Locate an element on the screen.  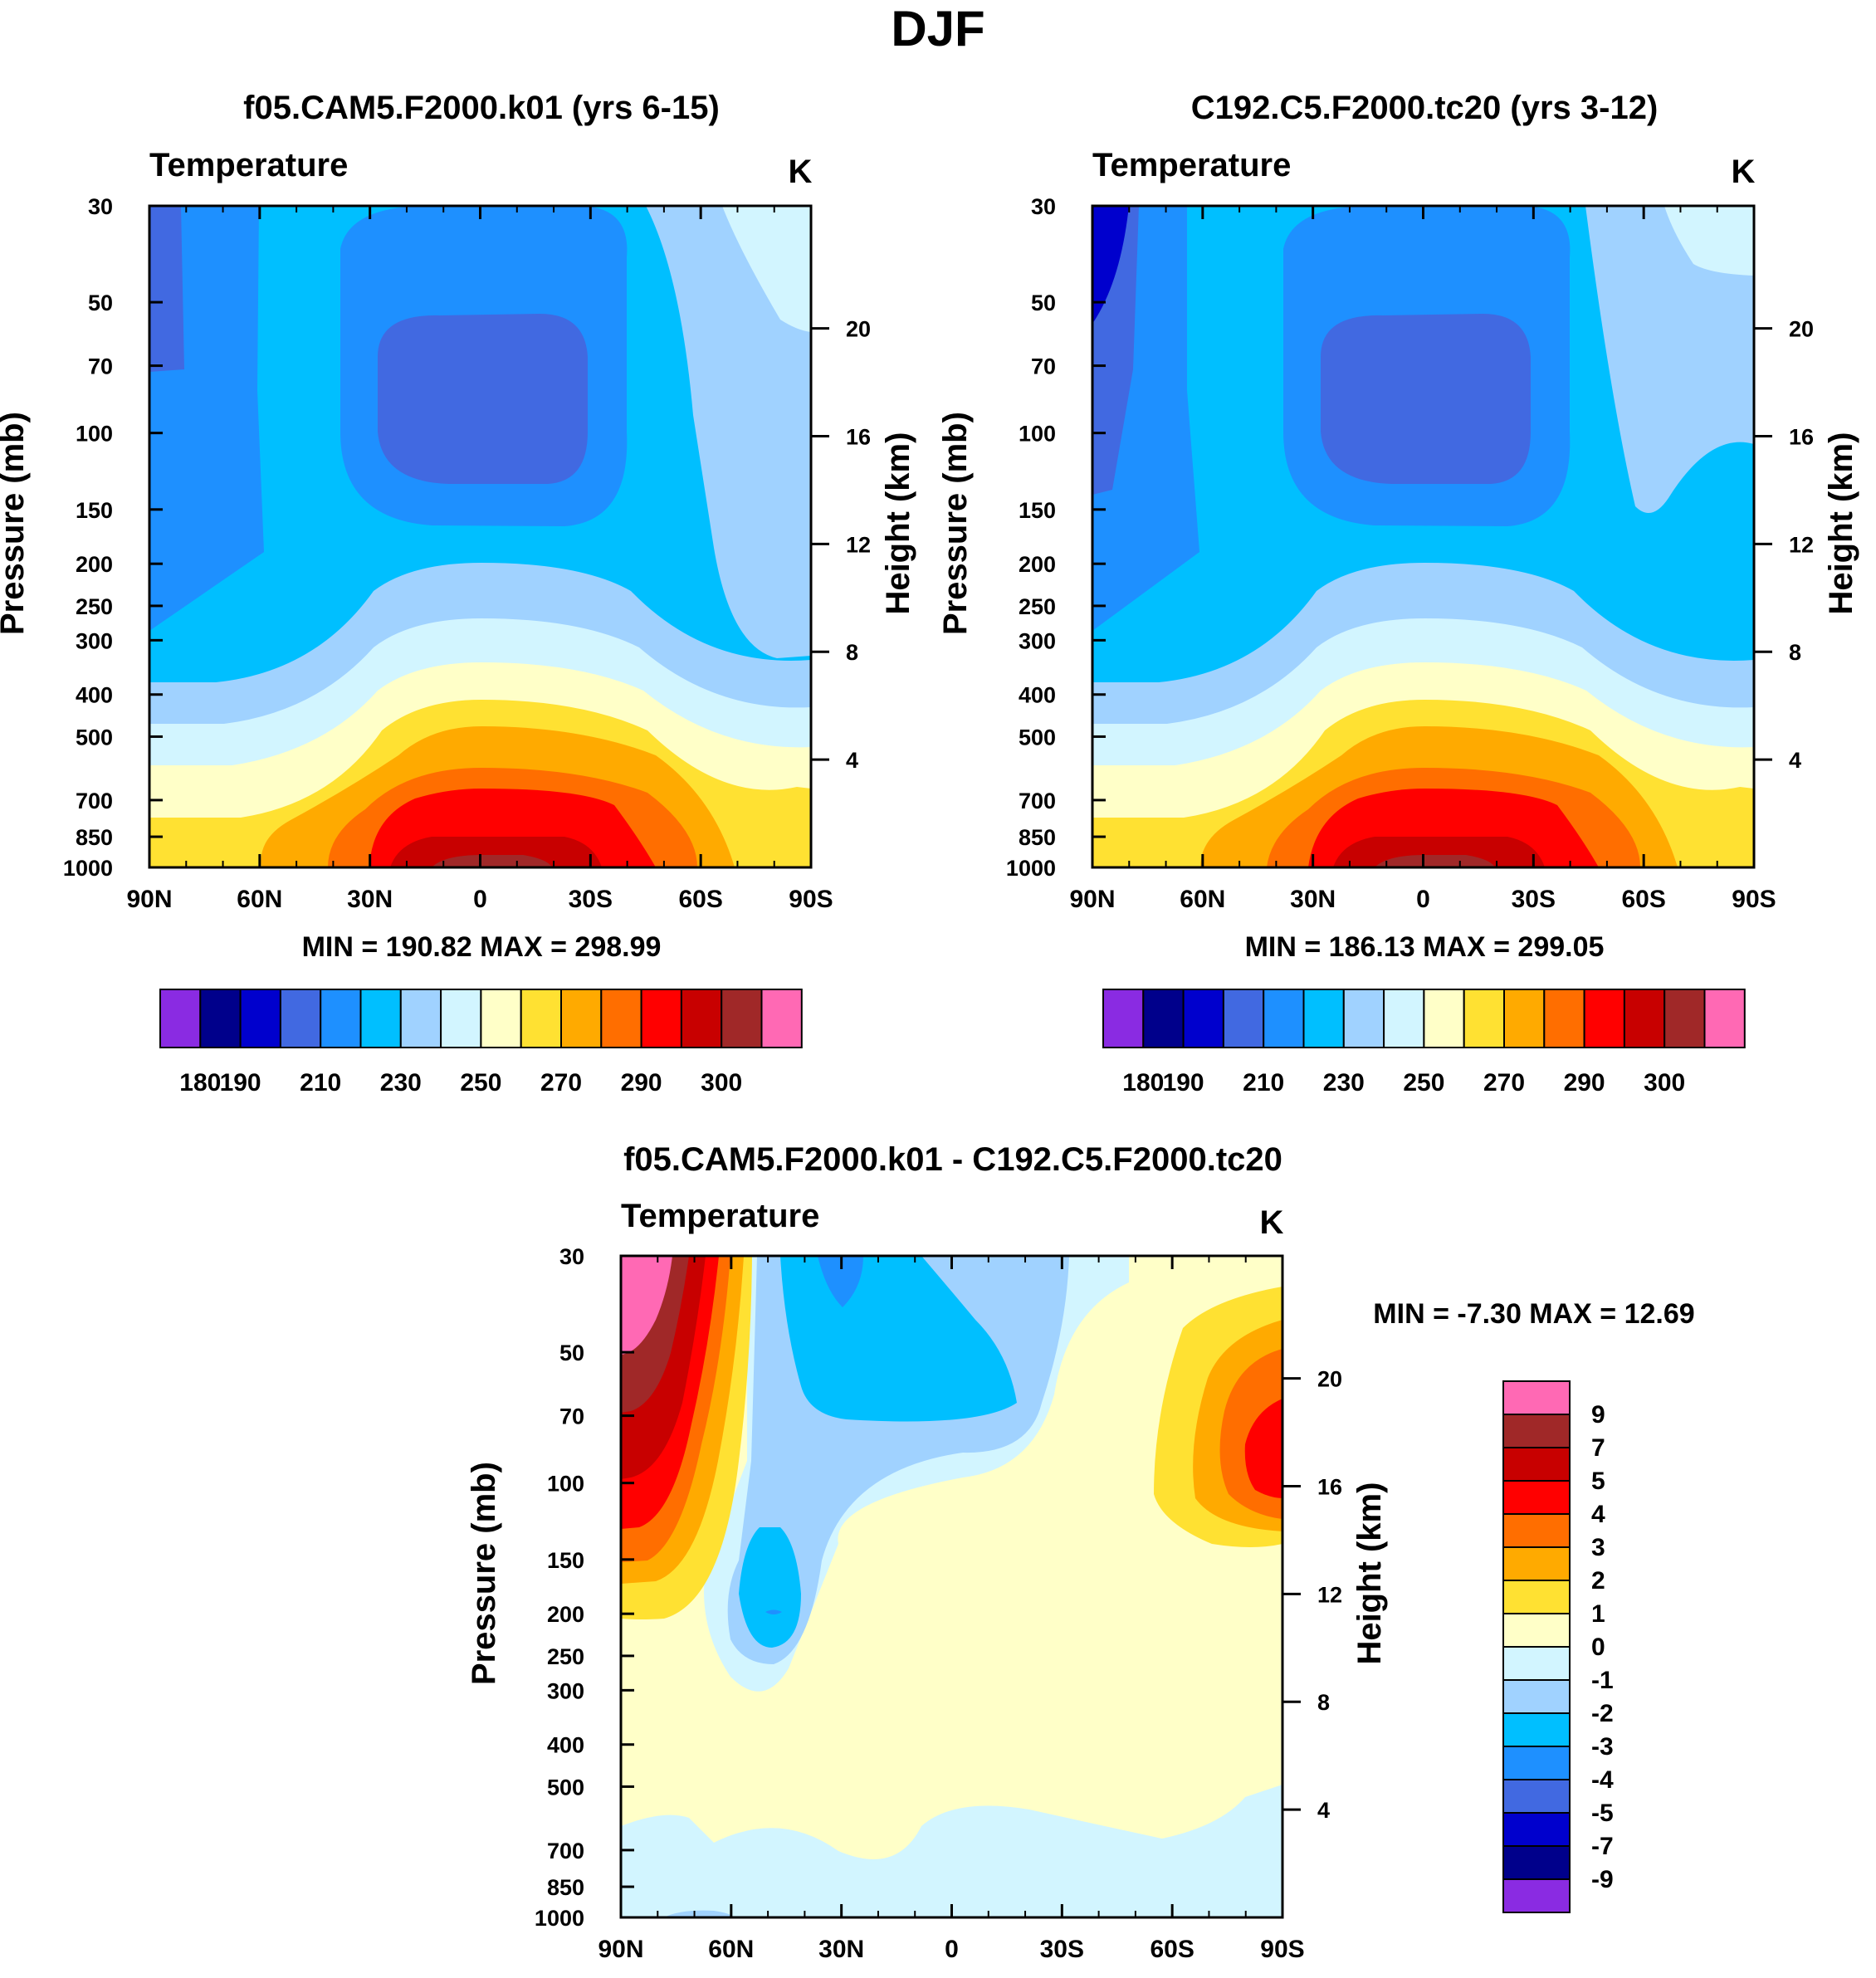
x-tick-label: 30N is located at coordinates (841, 1950).